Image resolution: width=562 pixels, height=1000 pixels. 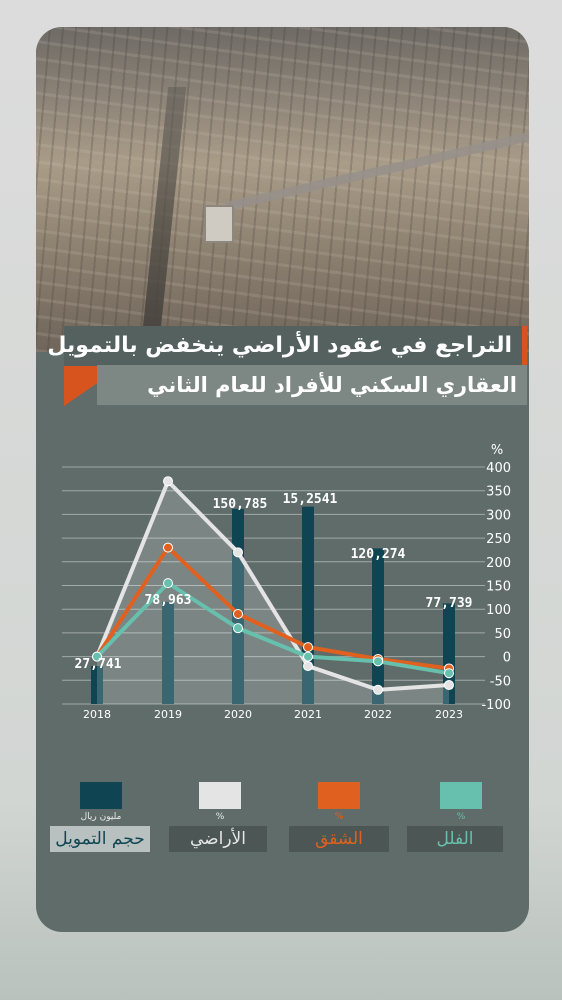 I want to click on y-tick-label: -50, so click(x=500, y=681).